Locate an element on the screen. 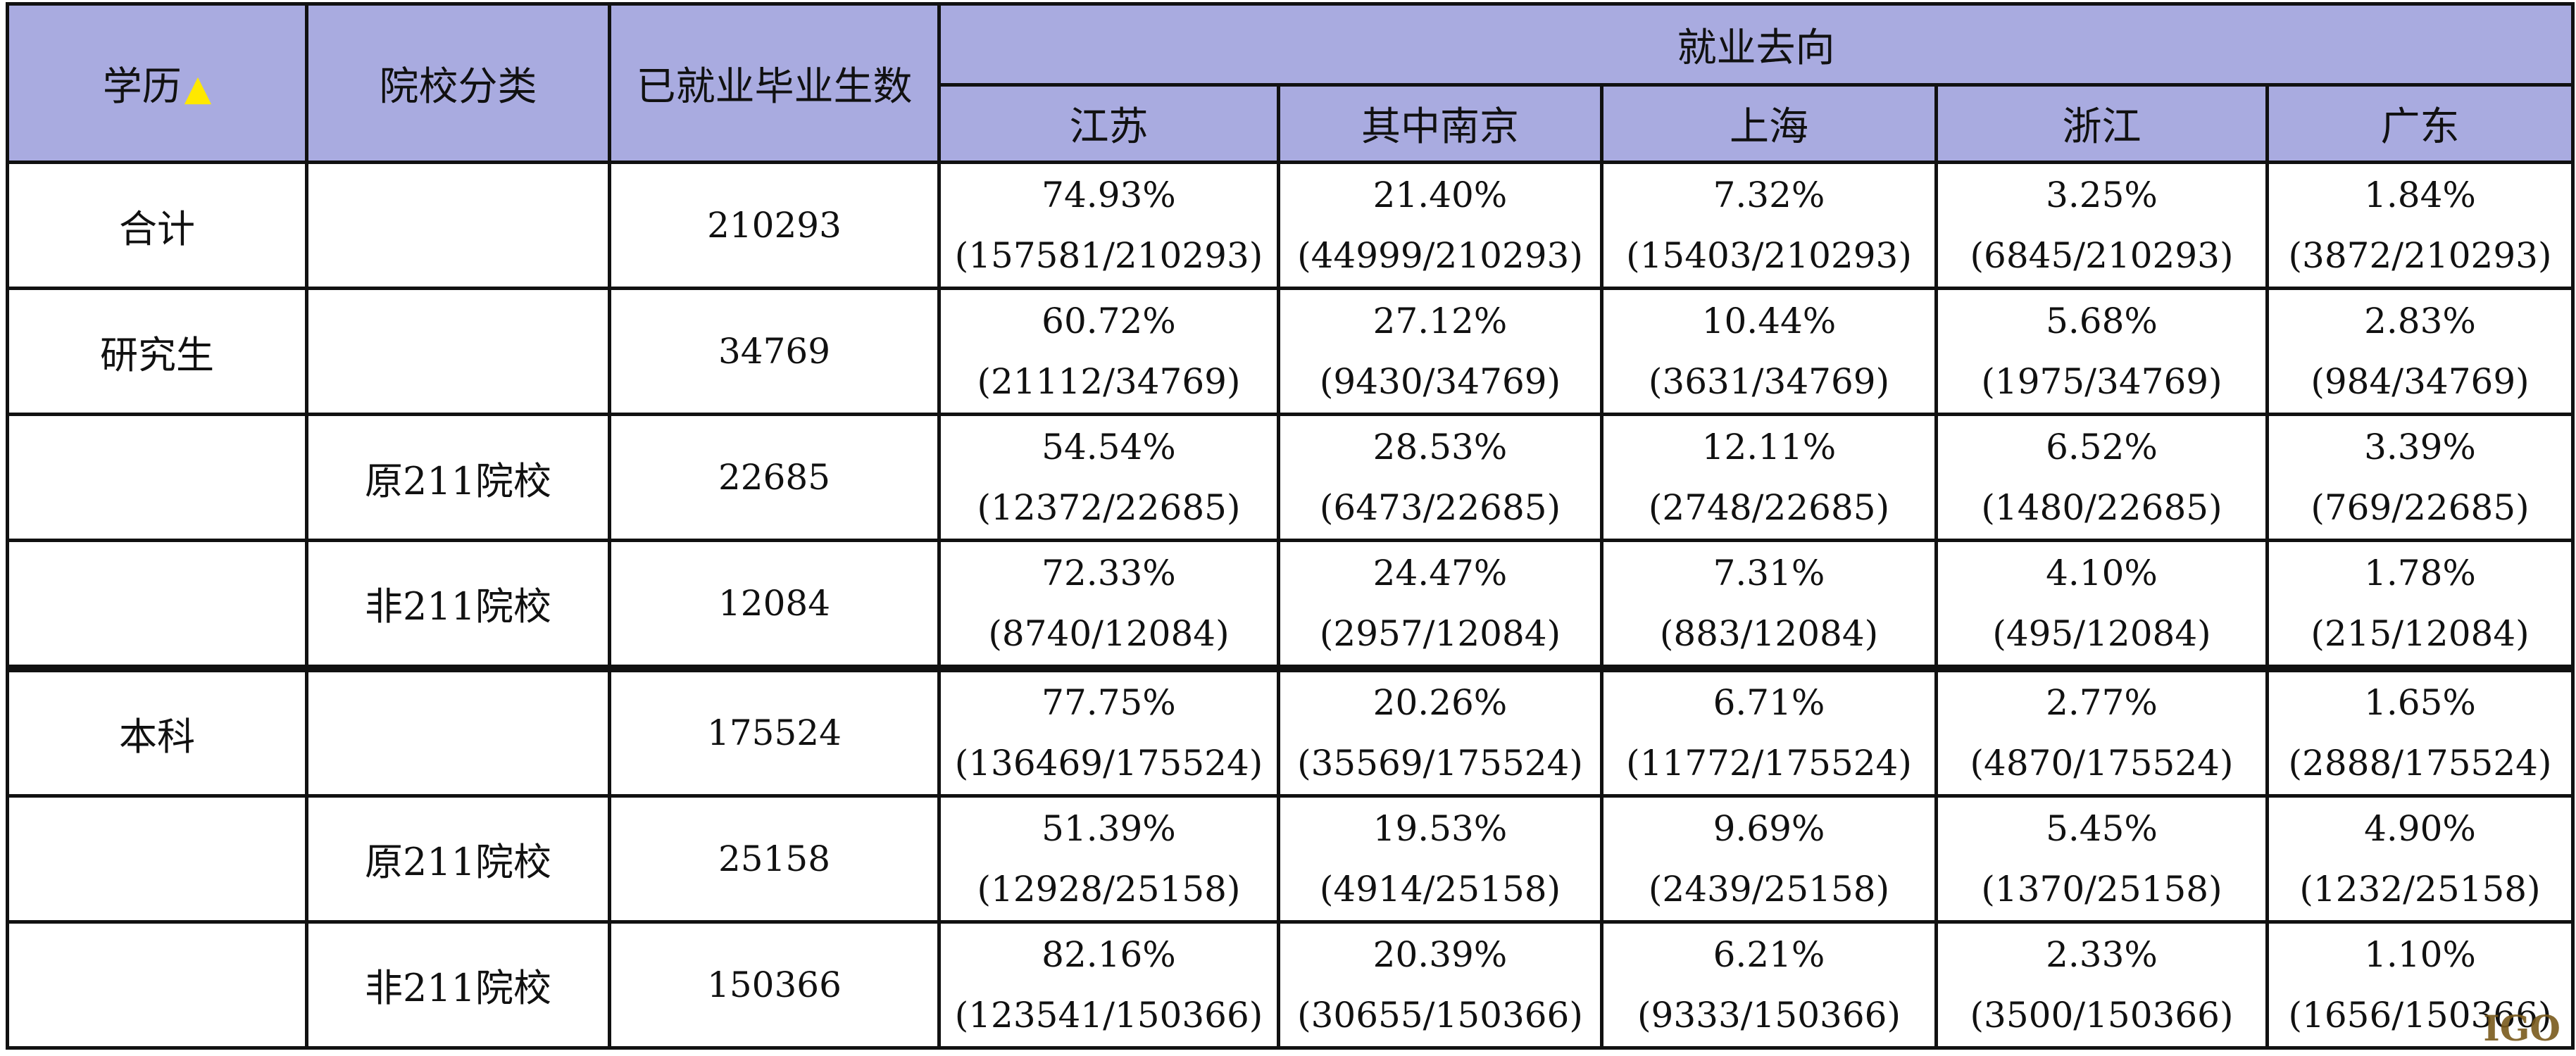  cell-destination: 1.10% (1656/150366) is located at coordinates (2420, 984).